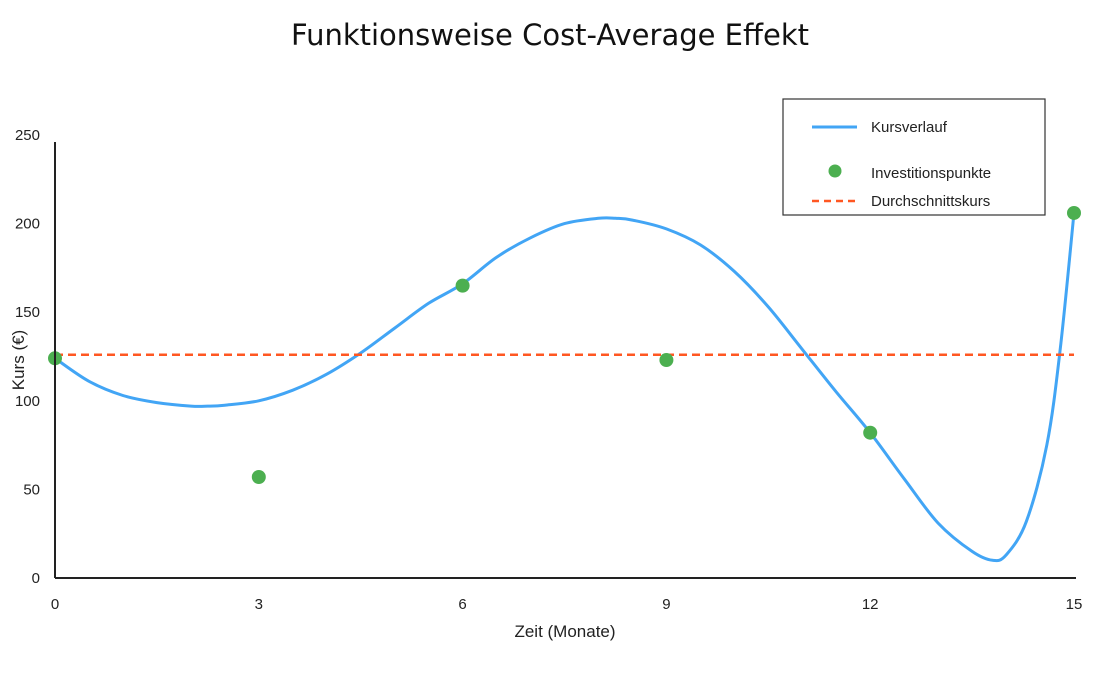  I want to click on x-tick-label: 12, so click(870, 604).